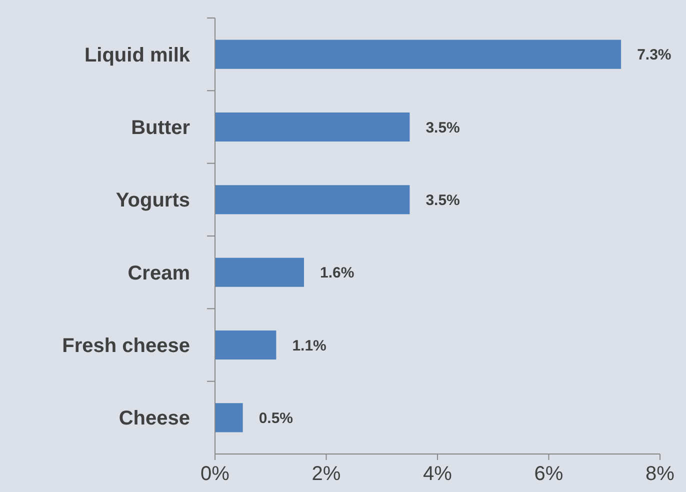 The width and height of the screenshot is (686, 492). I want to click on data-label: 1.1%, so click(309, 345).